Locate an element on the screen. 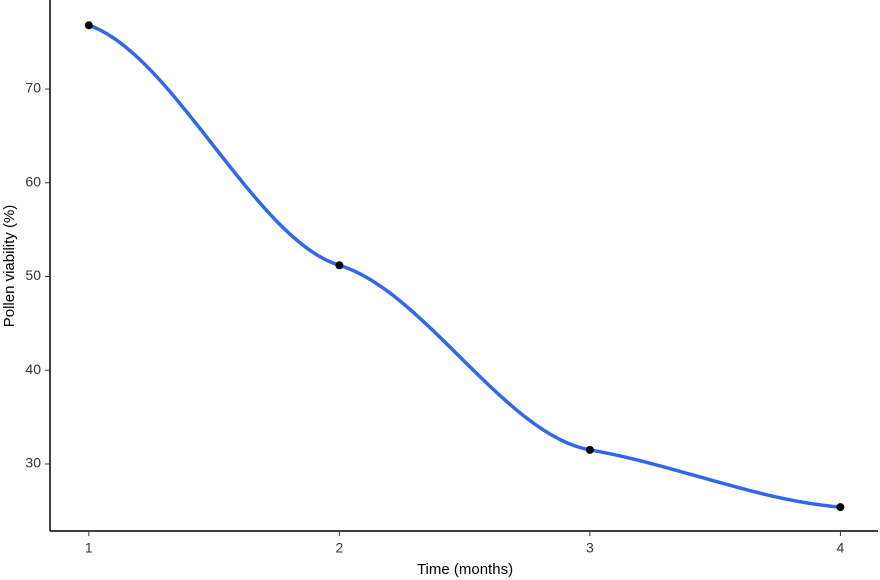 The width and height of the screenshot is (880, 580). y-tick-label: 40 is located at coordinates (33, 369).